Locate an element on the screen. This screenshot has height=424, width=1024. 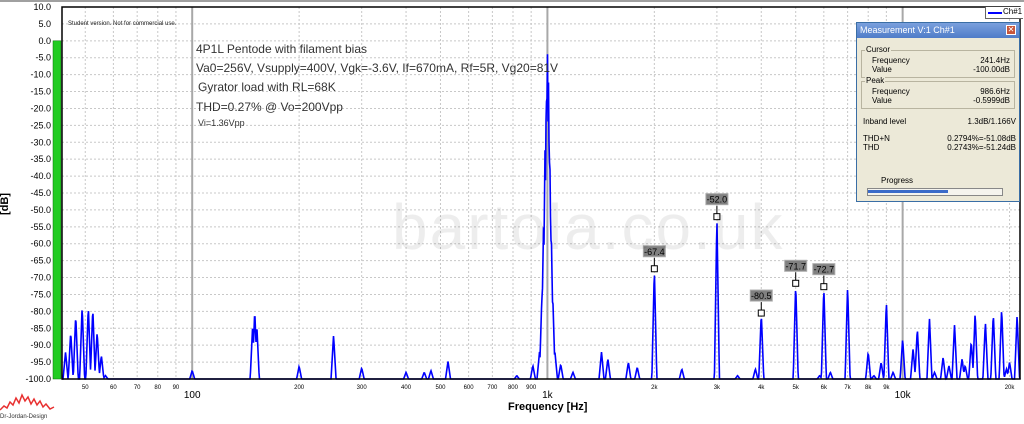
logo-text: Dr-Jordan-Design is located at coordinates (24, 417).